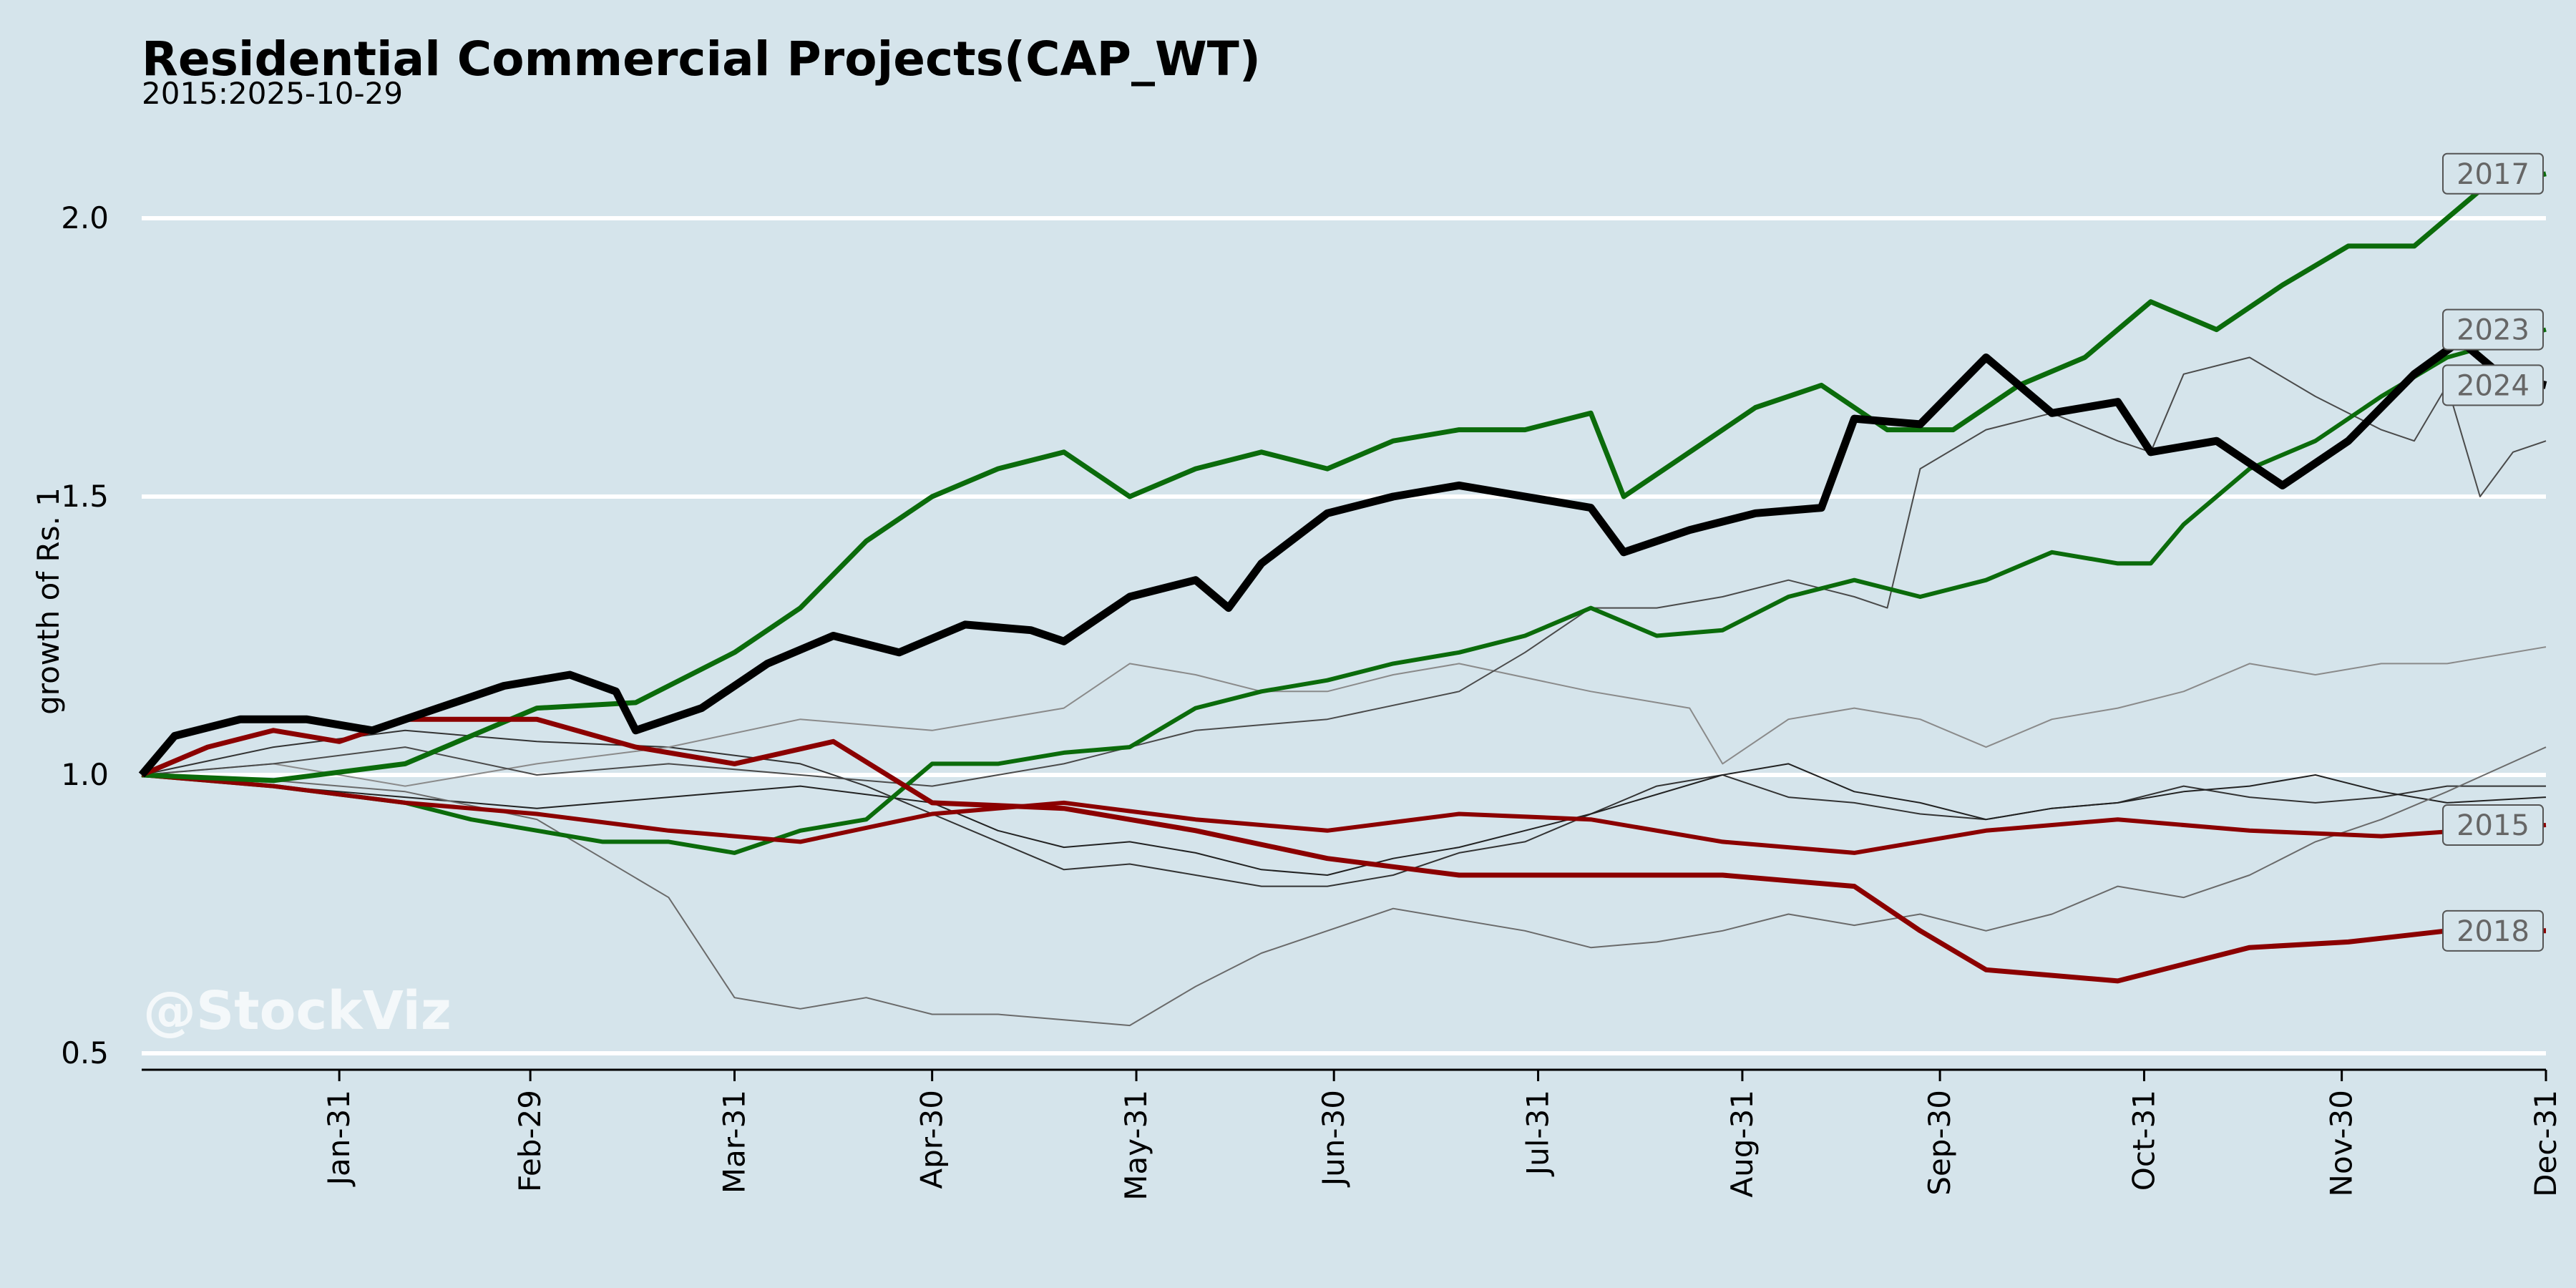 The height and width of the screenshot is (1288, 2576). I want to click on y-tick-label: 0.5, so click(85, 1052).